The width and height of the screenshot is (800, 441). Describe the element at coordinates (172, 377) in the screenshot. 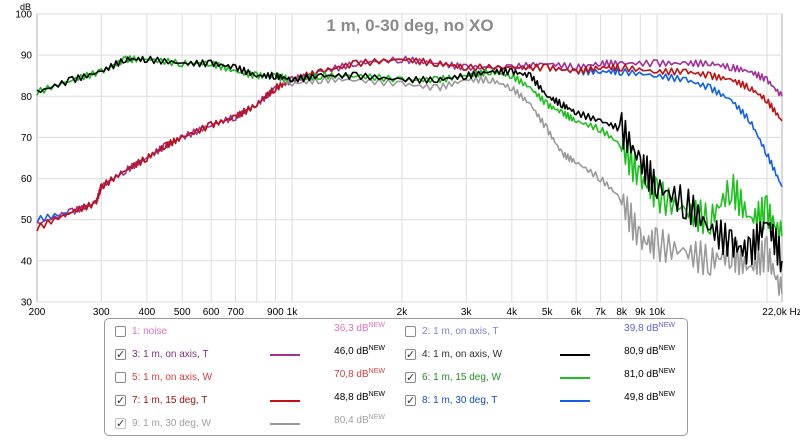

I see `legend-label: 5: 1 m, on axis, W` at that location.